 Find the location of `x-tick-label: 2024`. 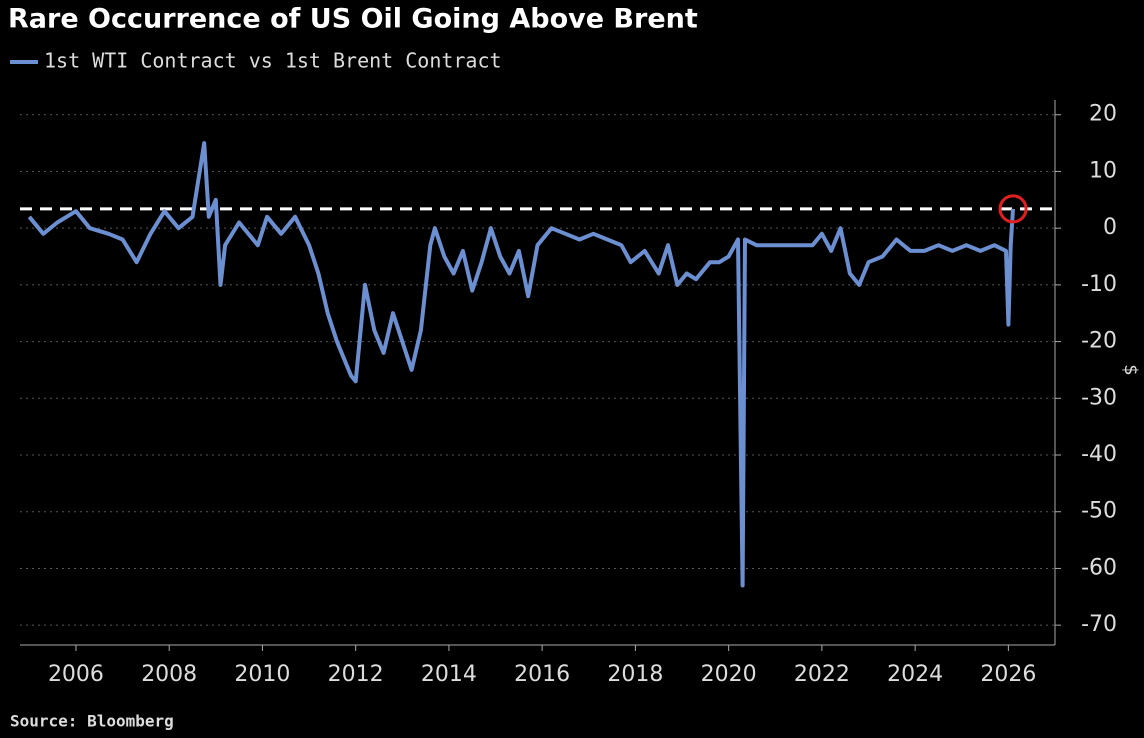

x-tick-label: 2024 is located at coordinates (915, 674).